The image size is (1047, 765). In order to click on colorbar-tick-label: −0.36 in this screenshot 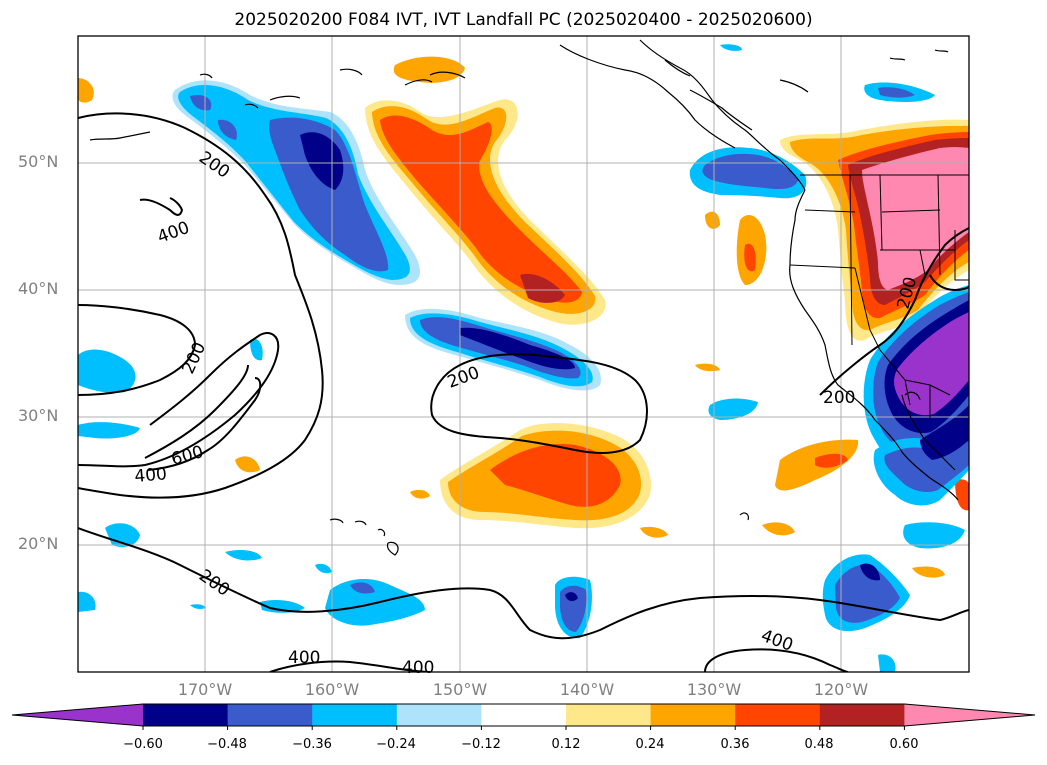, I will do `click(312, 744)`.